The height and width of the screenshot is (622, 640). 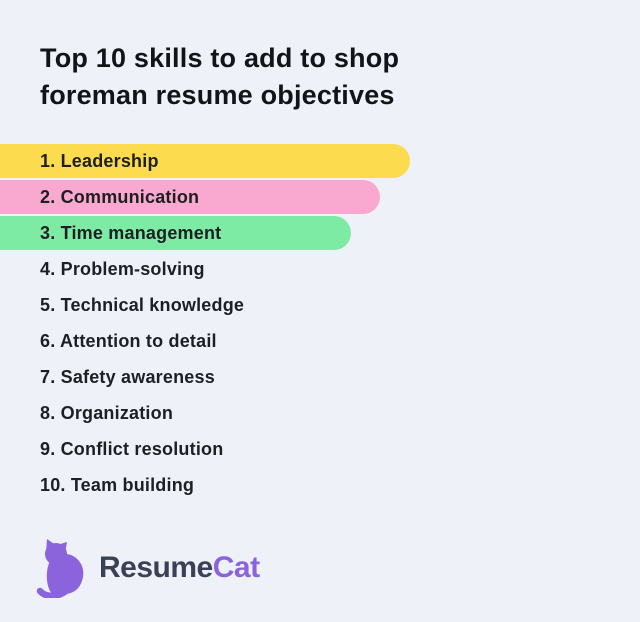 I want to click on skill-item-technical-knowledge: 5. Technical knowledge, so click(x=320, y=305).